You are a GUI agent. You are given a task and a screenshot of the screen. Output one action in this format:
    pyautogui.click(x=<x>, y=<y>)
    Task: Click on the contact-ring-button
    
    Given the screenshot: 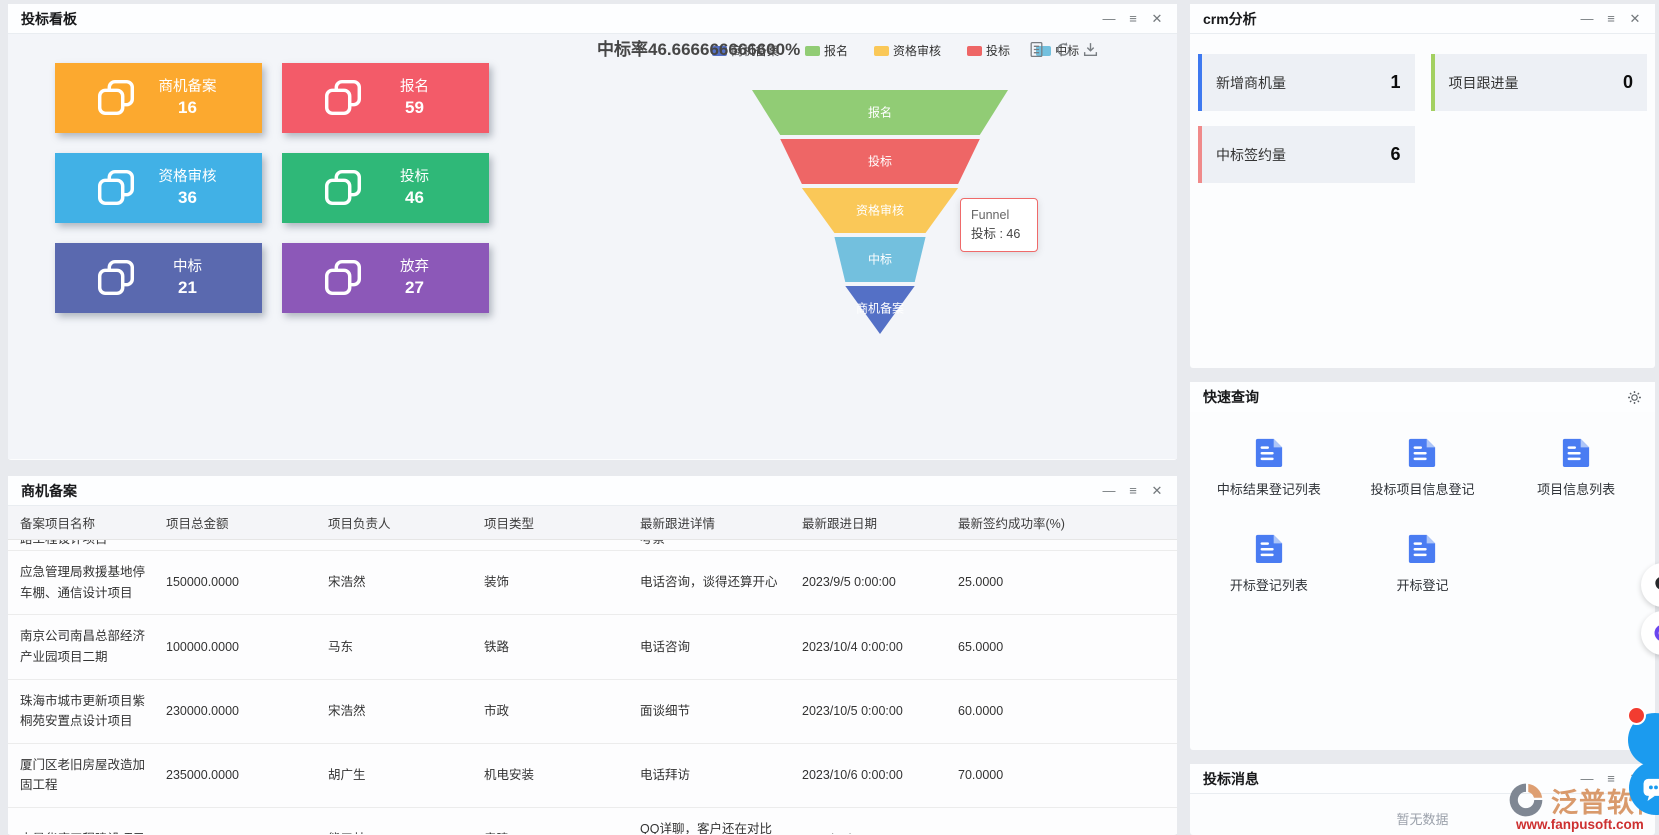 What is the action you would take?
    pyautogui.click(x=1650, y=633)
    